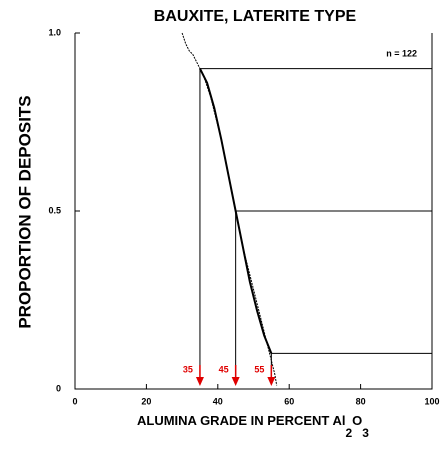 This screenshot has height=454, width=448. I want to click on x-tick-label: 20, so click(146, 401).